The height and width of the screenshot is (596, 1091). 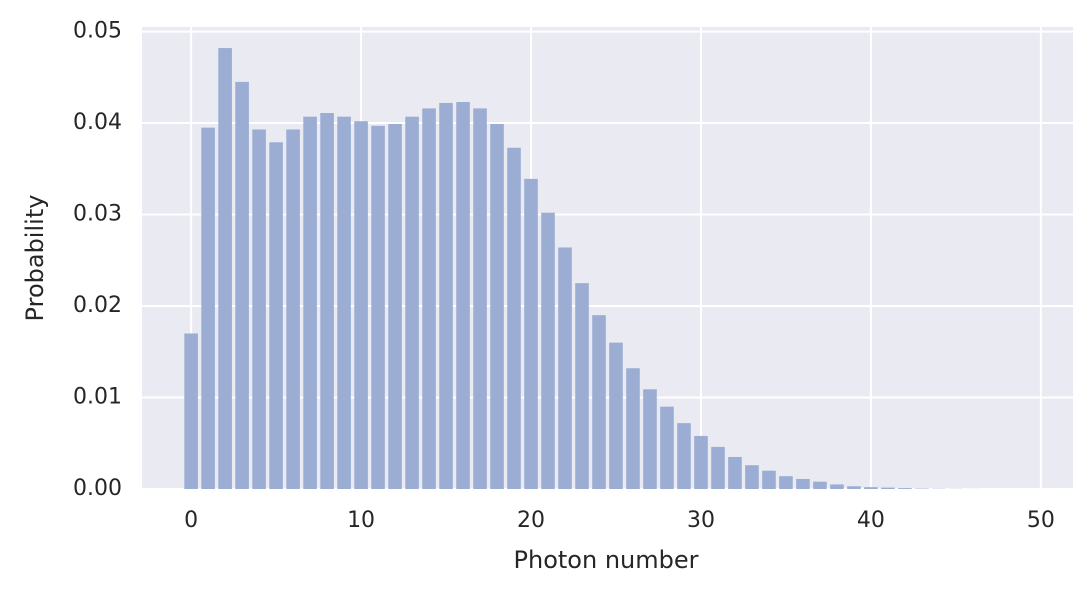 I want to click on x-axis-title: Photon number, so click(x=606, y=560).